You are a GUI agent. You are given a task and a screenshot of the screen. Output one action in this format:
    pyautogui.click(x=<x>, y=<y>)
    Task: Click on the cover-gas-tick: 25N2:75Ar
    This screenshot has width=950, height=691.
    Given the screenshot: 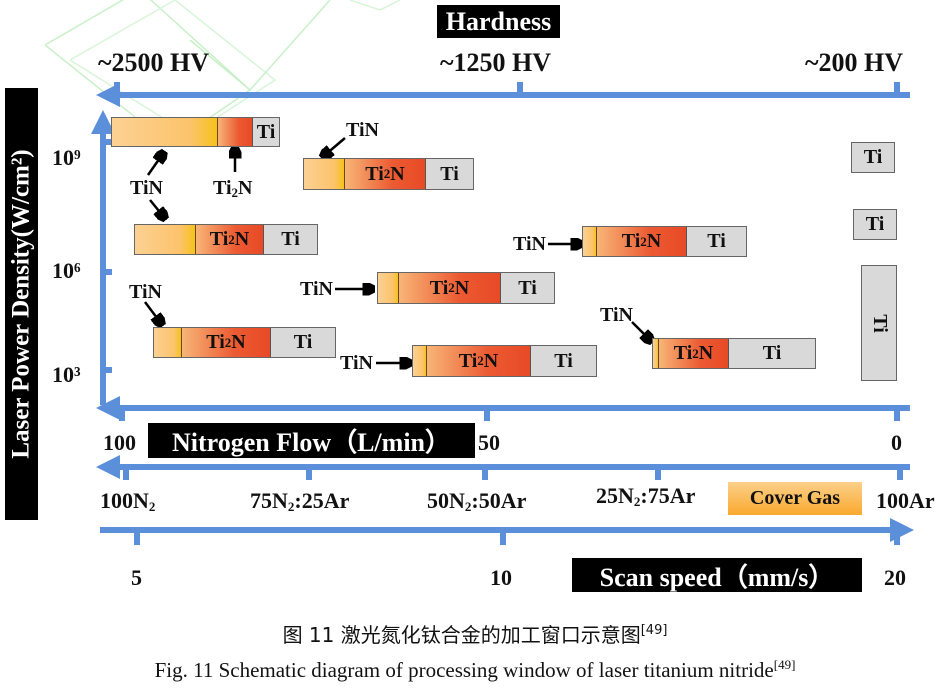 What is the action you would take?
    pyautogui.click(x=646, y=496)
    